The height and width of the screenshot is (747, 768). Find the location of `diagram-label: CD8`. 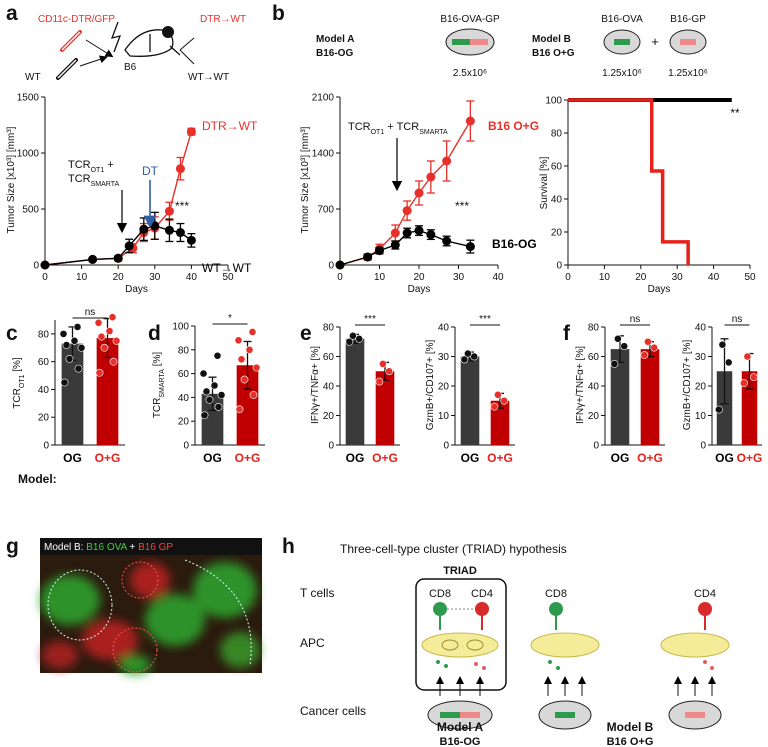

diagram-label: CD8 is located at coordinates (556, 594).